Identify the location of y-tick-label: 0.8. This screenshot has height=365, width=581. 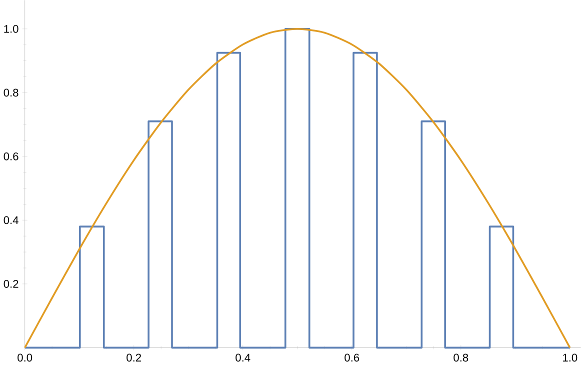
(11, 92).